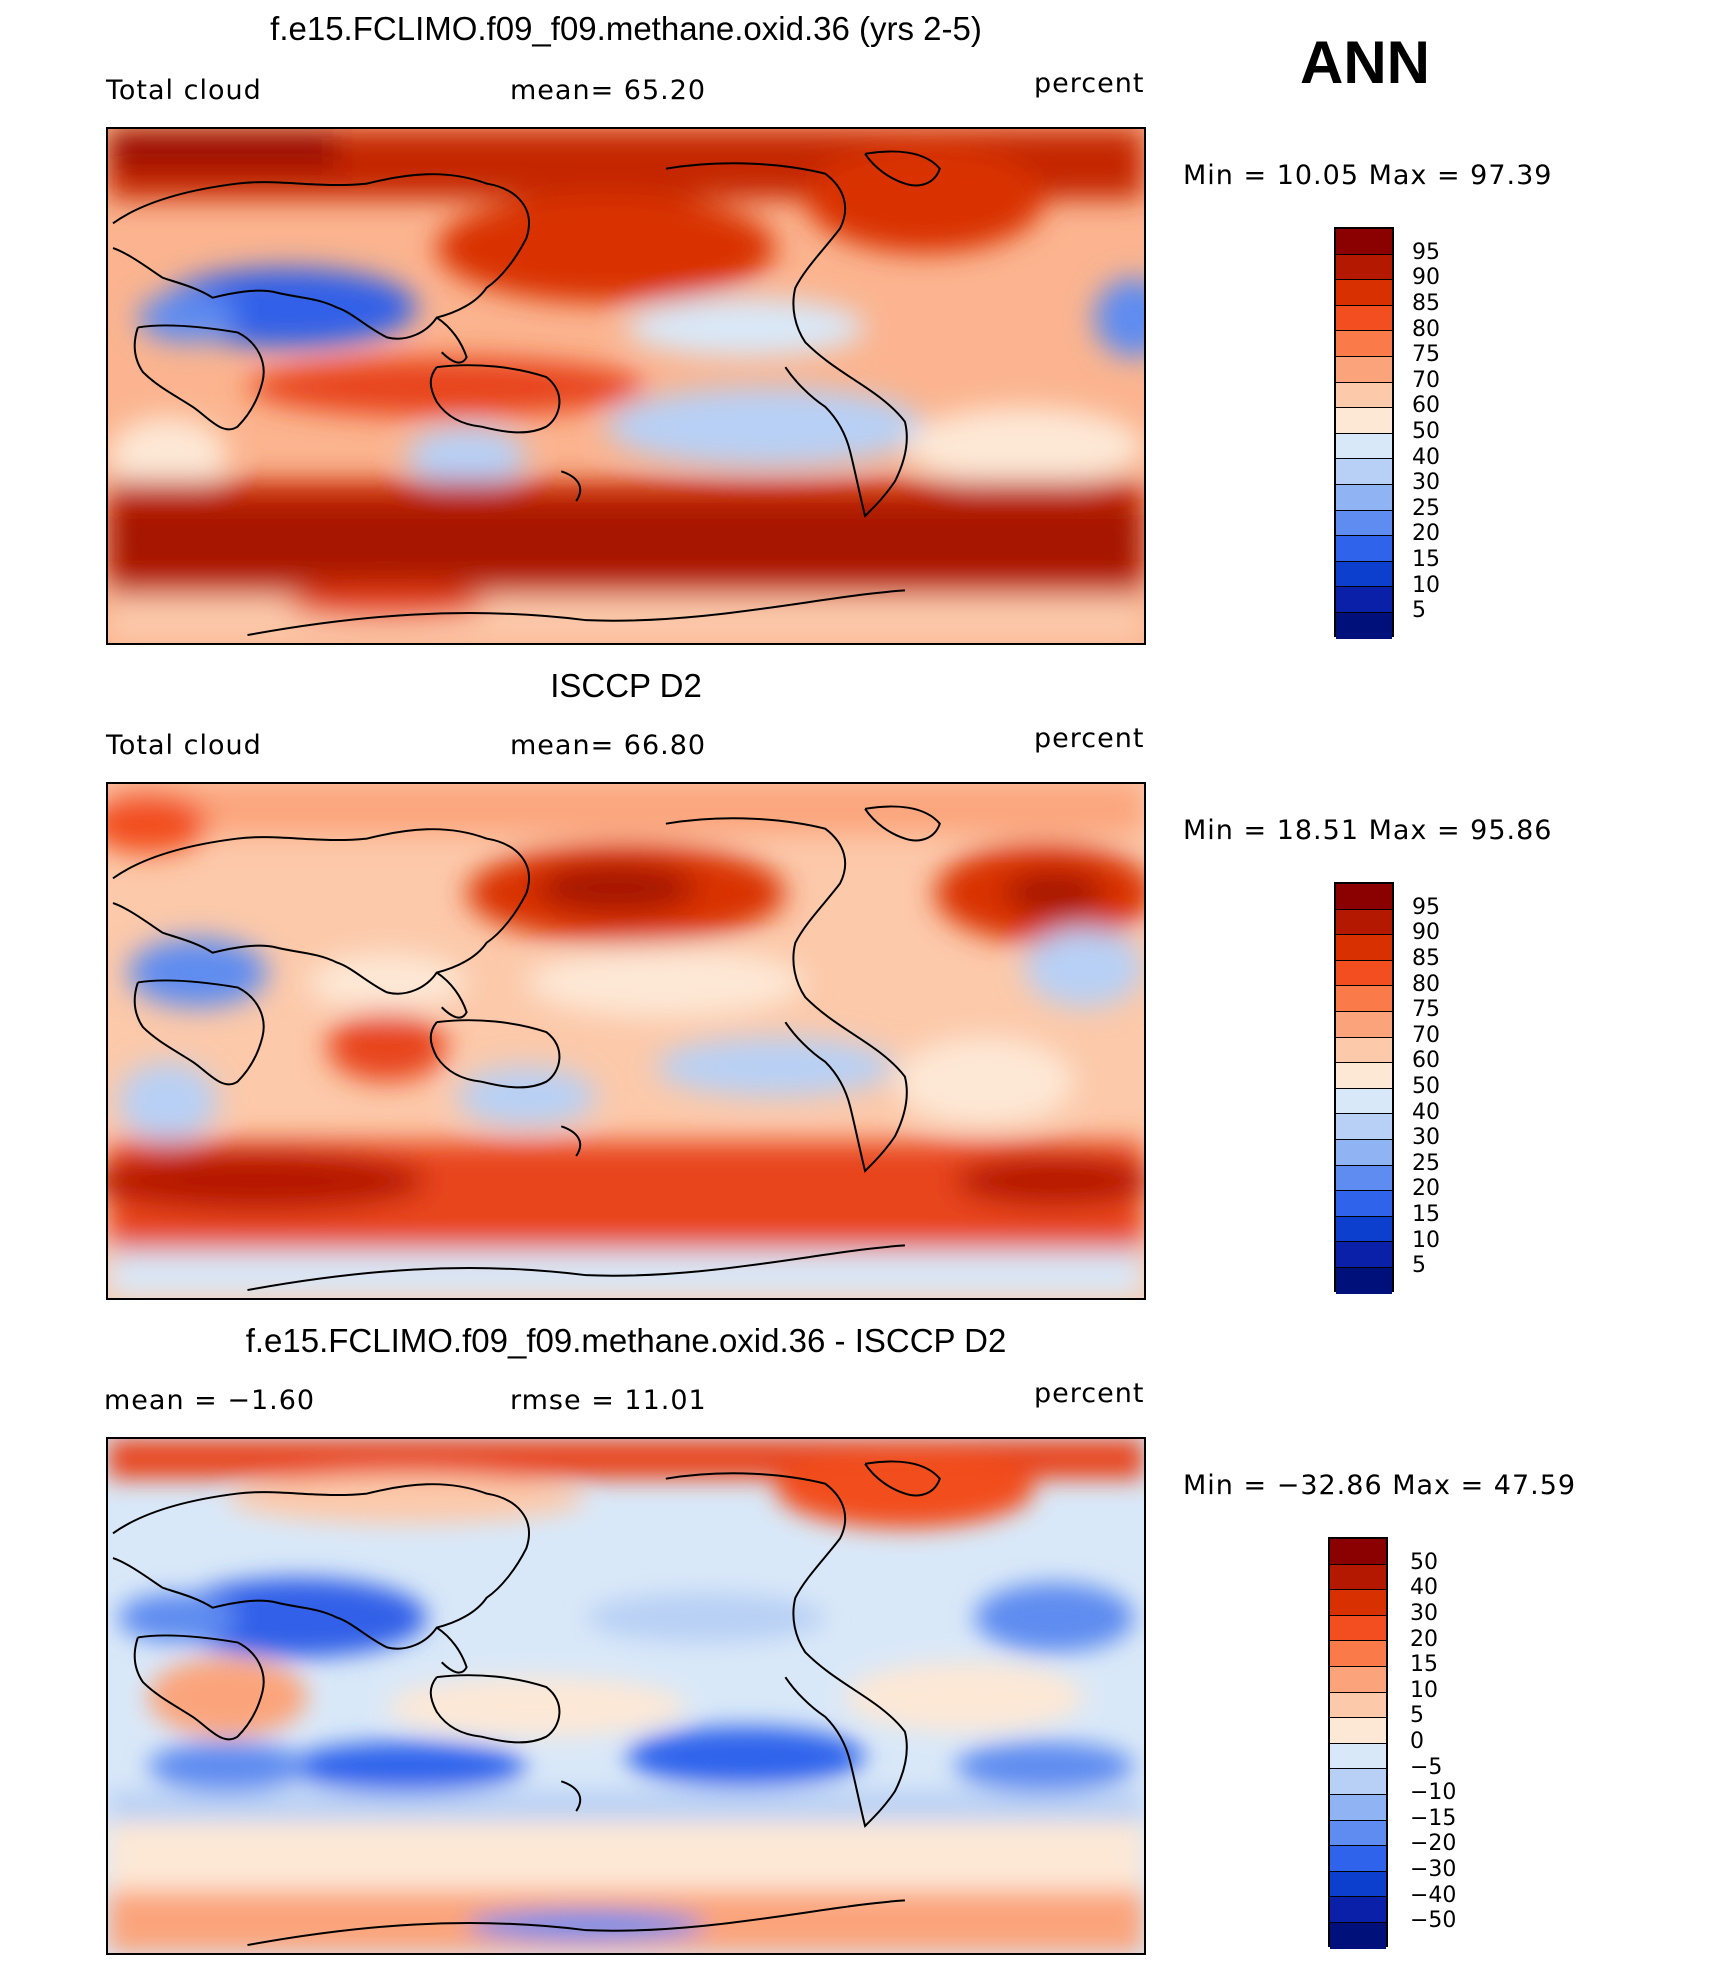 This screenshot has width=1710, height=1963. What do you see at coordinates (1426, 1767) in the screenshot?
I see `colorbar-label: −5` at bounding box center [1426, 1767].